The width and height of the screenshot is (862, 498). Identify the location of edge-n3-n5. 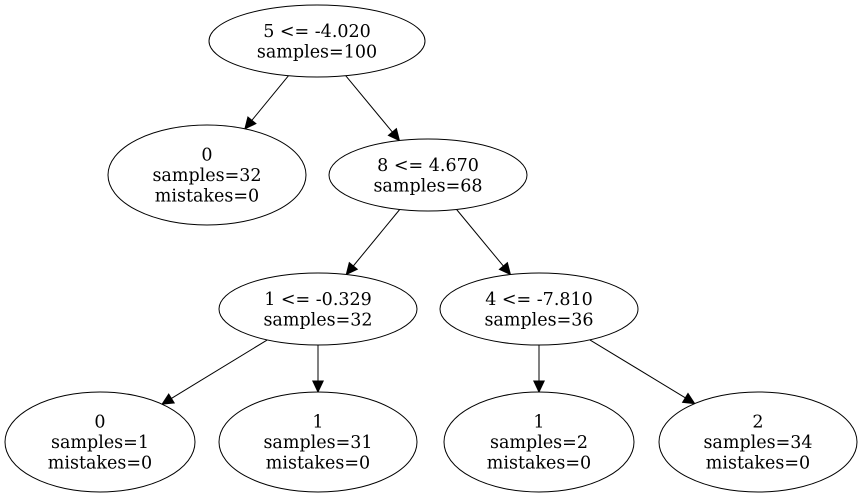
(214, 372).